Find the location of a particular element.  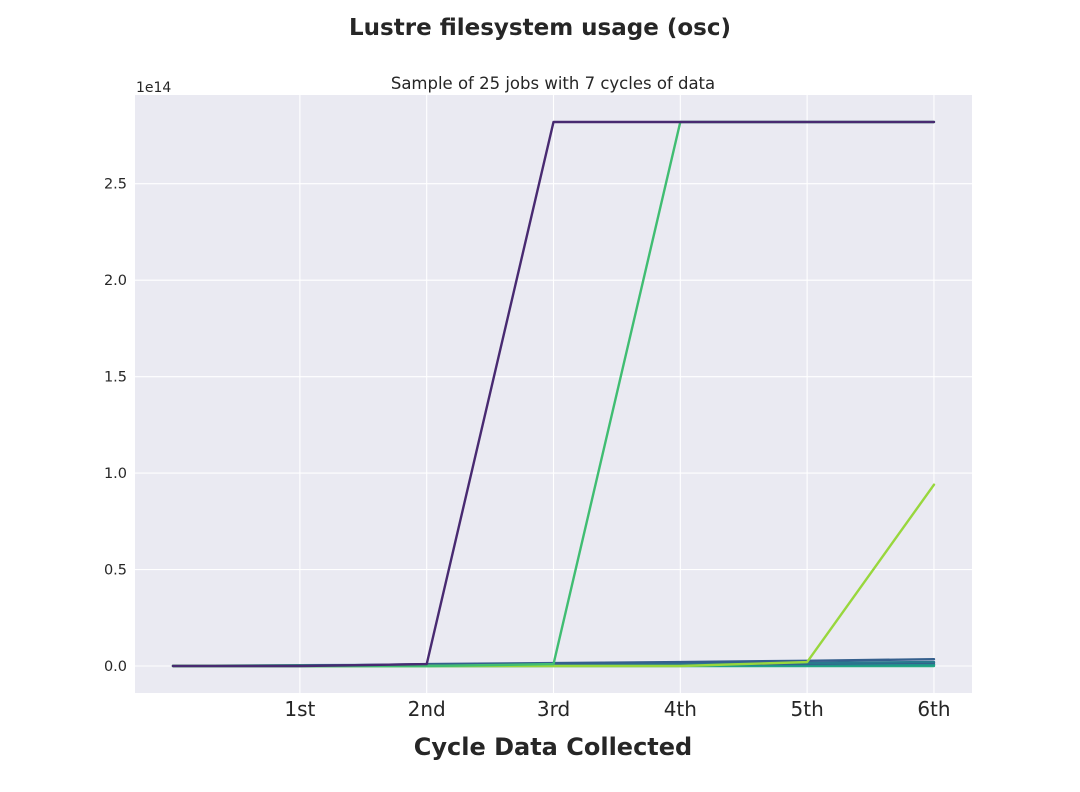

y-tick-label: 0.0 is located at coordinates (115, 667).